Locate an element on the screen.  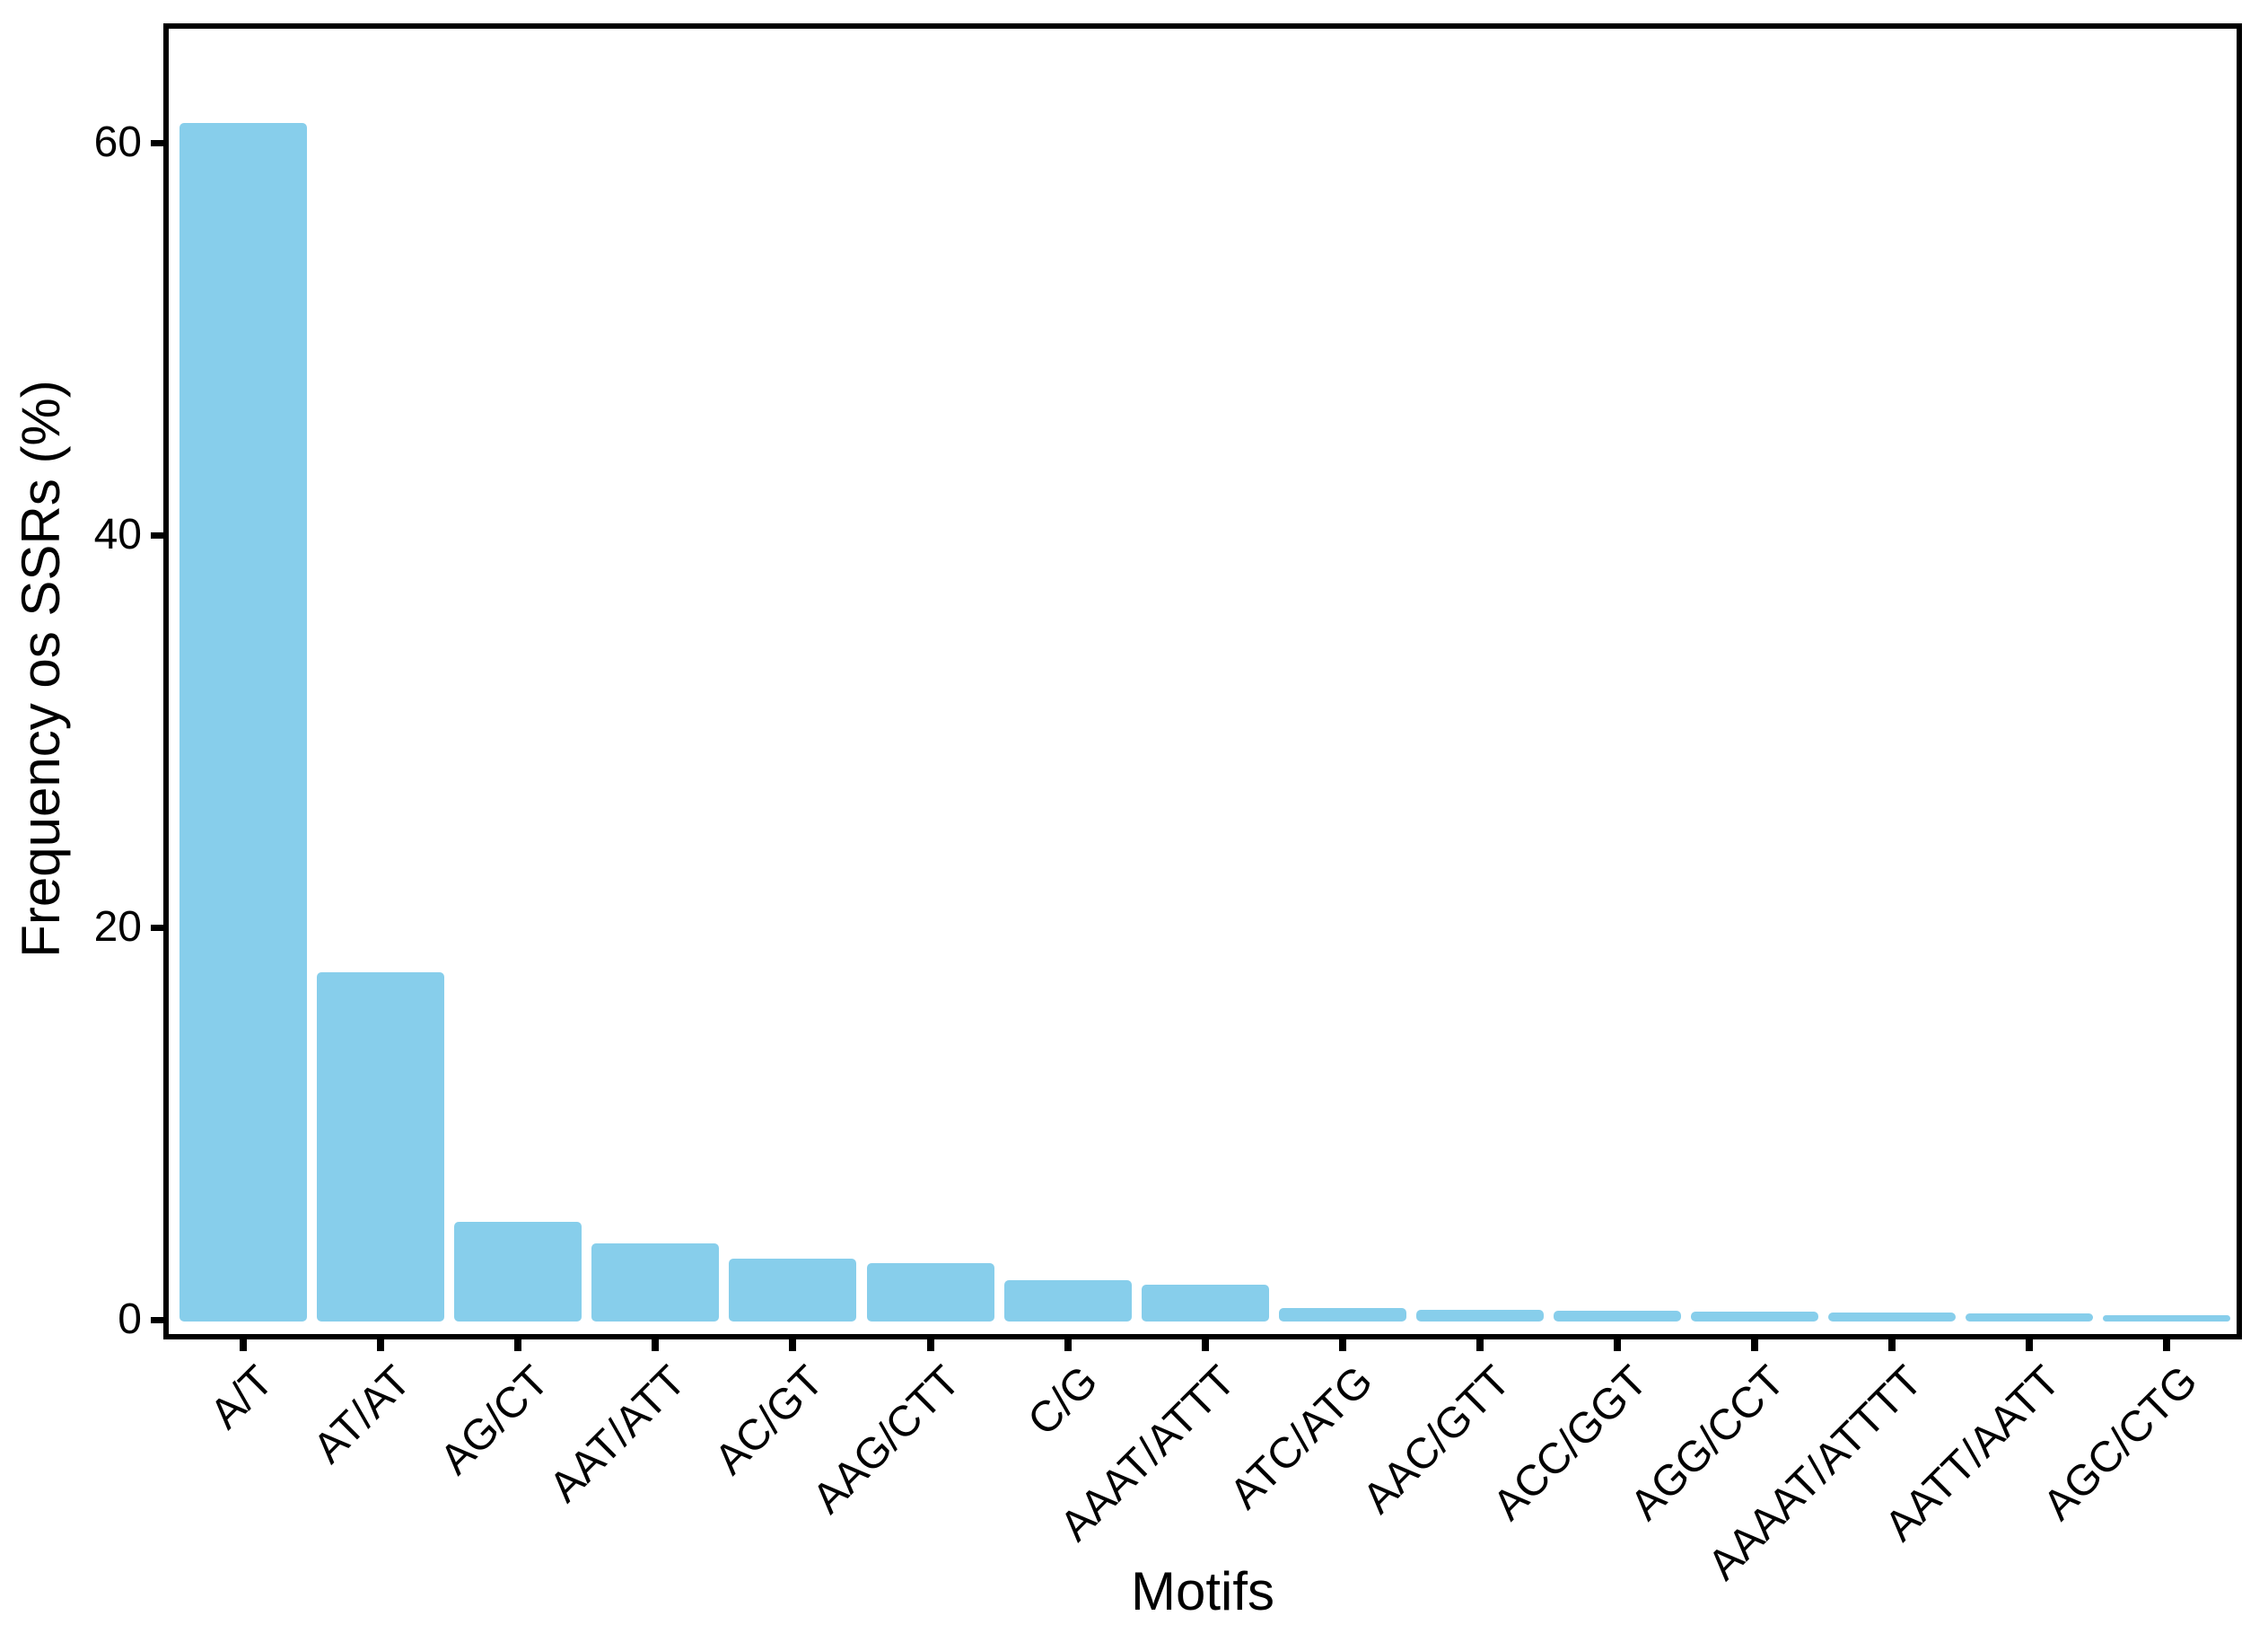
x-tick-mark-aaat-attt is located at coordinates (1205, 1345).